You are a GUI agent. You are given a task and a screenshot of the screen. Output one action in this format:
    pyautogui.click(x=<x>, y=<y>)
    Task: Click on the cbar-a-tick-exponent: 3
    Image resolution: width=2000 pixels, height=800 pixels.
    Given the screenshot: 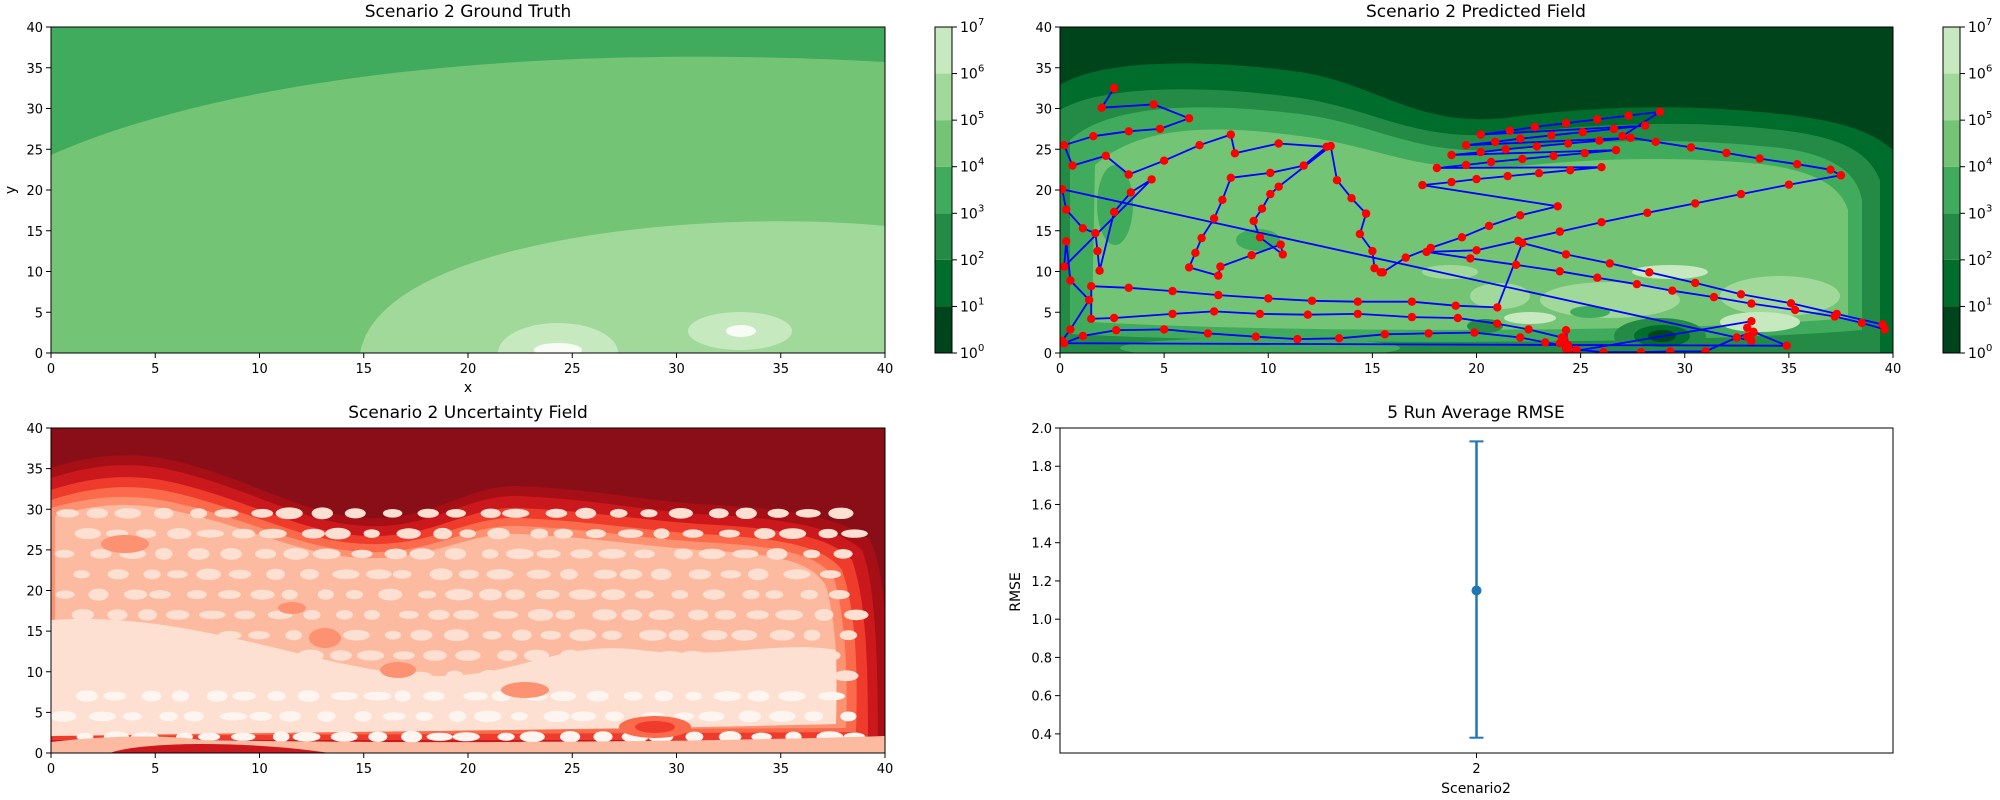 What is the action you would take?
    pyautogui.click(x=981, y=208)
    